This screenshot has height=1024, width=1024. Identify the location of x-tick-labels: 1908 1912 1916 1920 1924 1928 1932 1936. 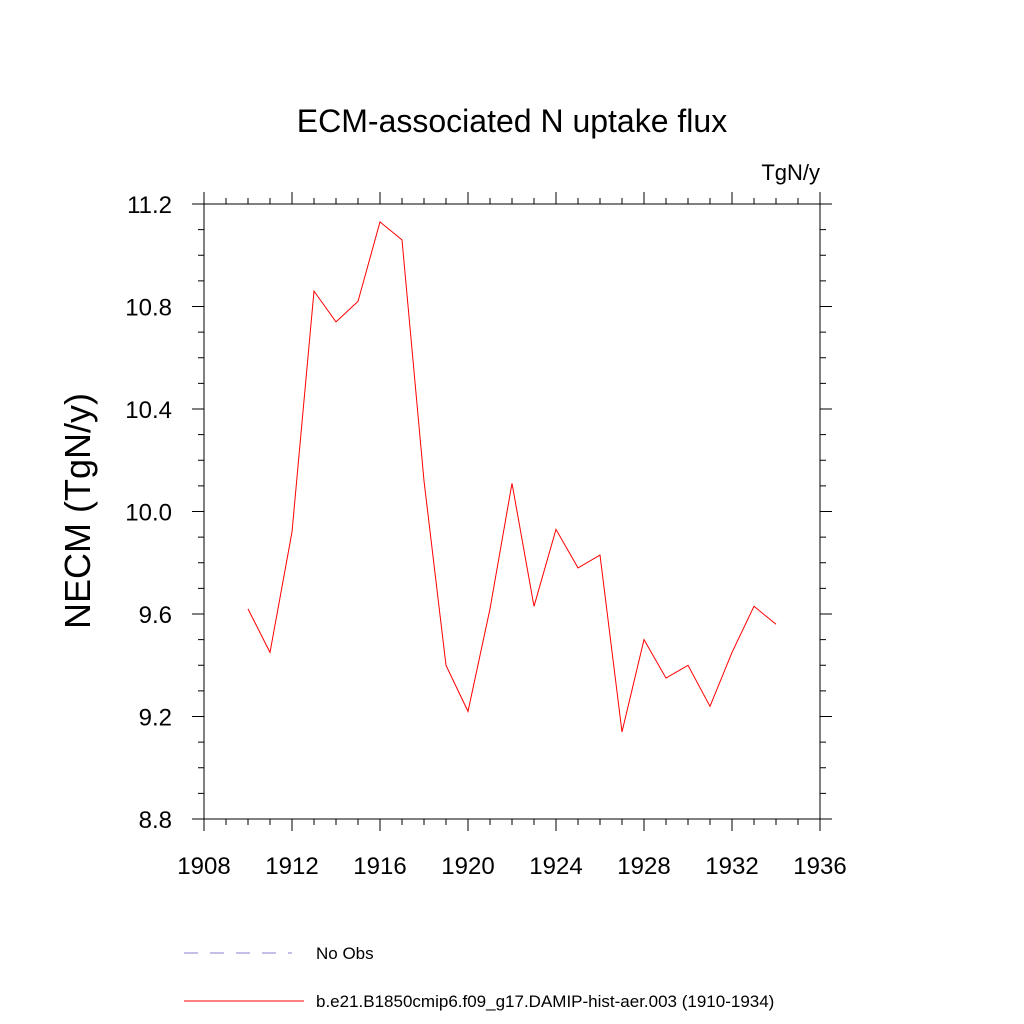
(511, 866).